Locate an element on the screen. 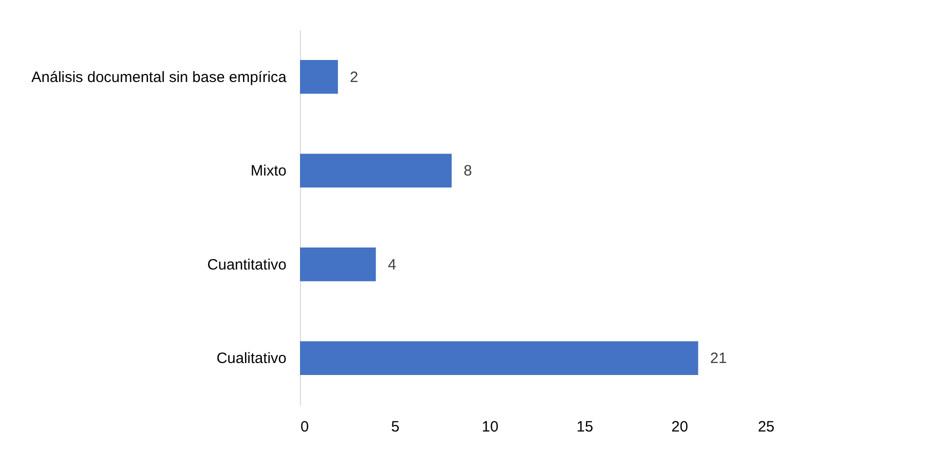 The height and width of the screenshot is (462, 944). data-label: 21 is located at coordinates (718, 359).